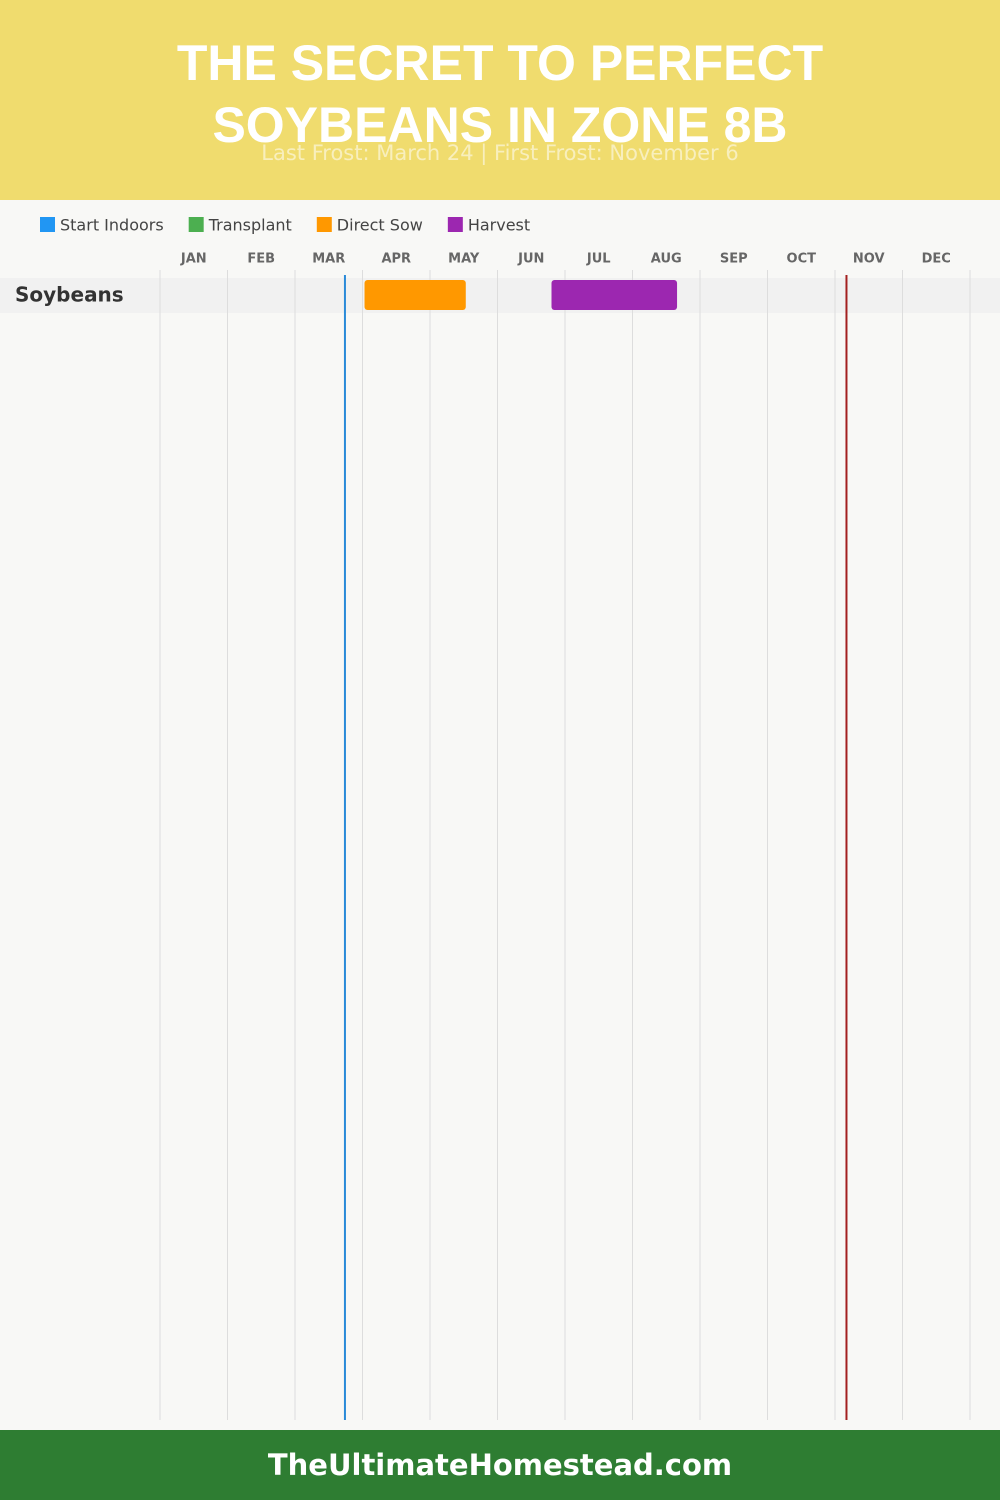 Image resolution: width=1000 pixels, height=1500 pixels. Describe the element at coordinates (500, 1465) in the screenshot. I see `footer: TheUltimateHomestead.com` at that location.